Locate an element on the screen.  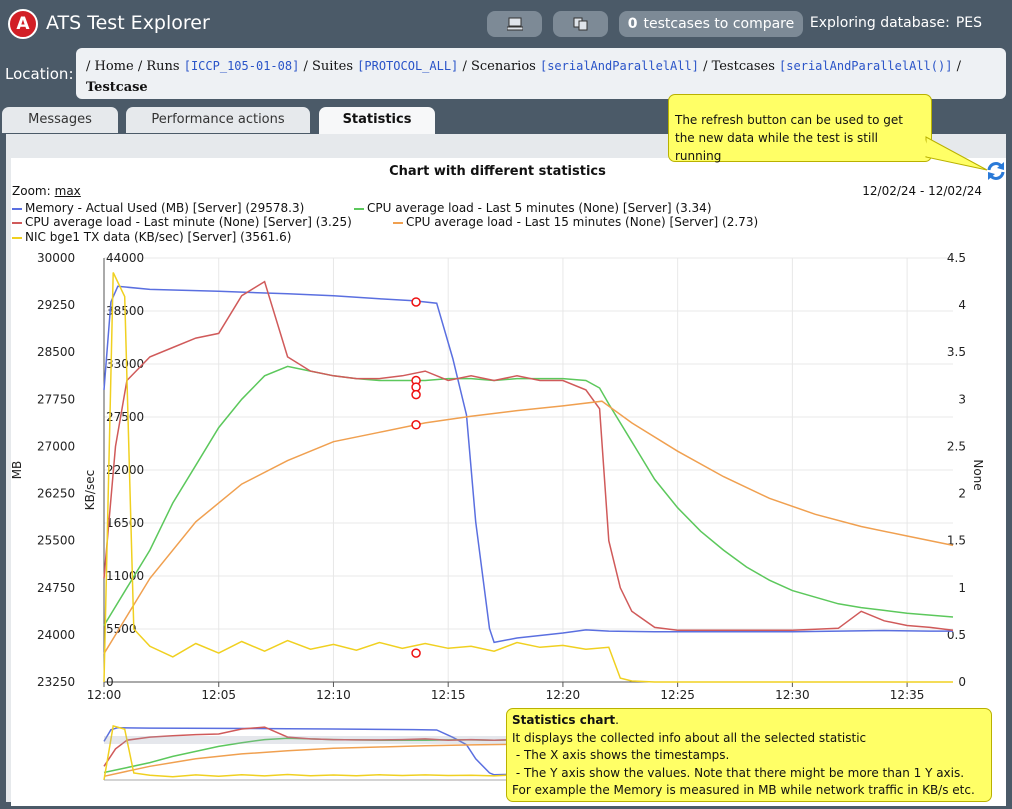
crumb-suites-link: [PROTOCOL_ALL] is located at coordinates (408, 66).